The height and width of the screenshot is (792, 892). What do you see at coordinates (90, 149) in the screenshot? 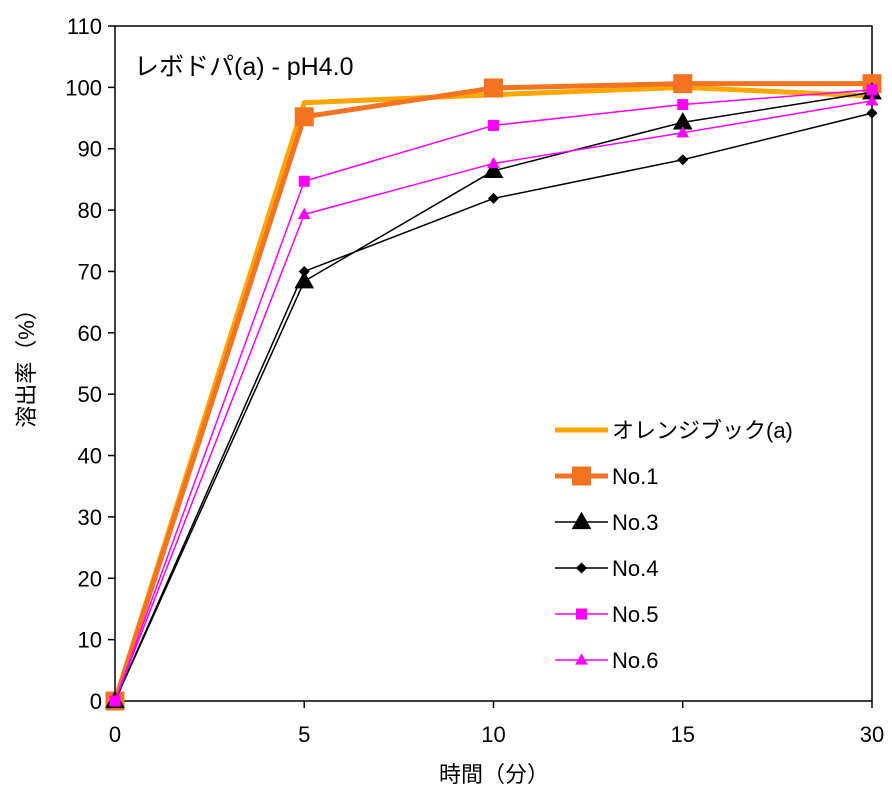
I see `y-tick-label: 90` at bounding box center [90, 149].